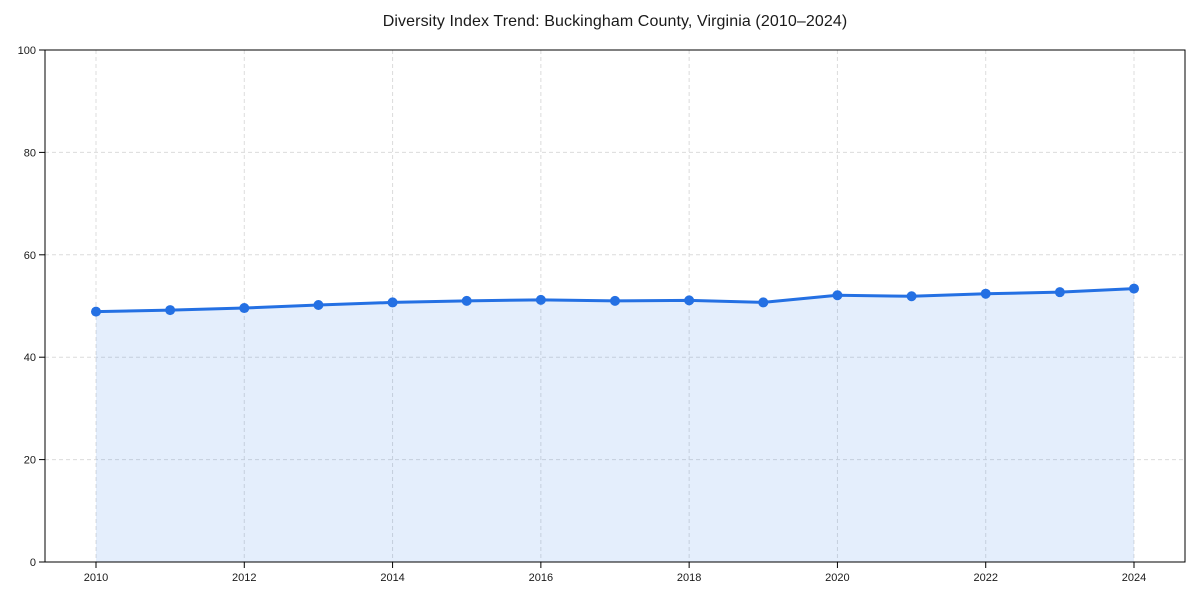 This screenshot has height=600, width=1200. Describe the element at coordinates (689, 578) in the screenshot. I see `x-axis-tick-label: 2018` at that location.